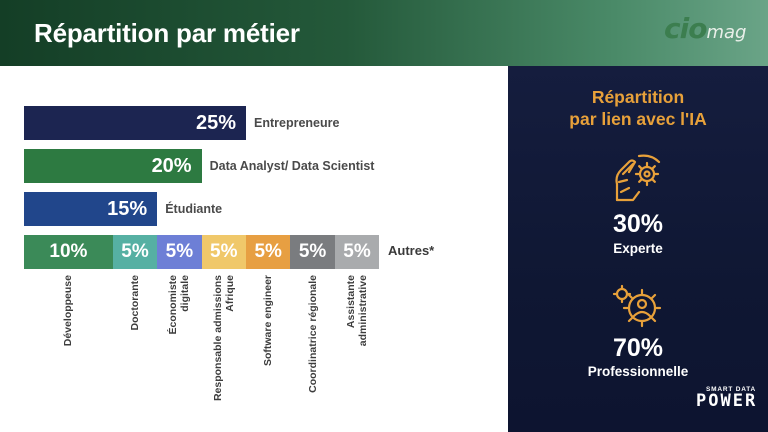 This screenshot has width=768, height=432. I want to click on stacked-segment-1: 10%, so click(68, 252).